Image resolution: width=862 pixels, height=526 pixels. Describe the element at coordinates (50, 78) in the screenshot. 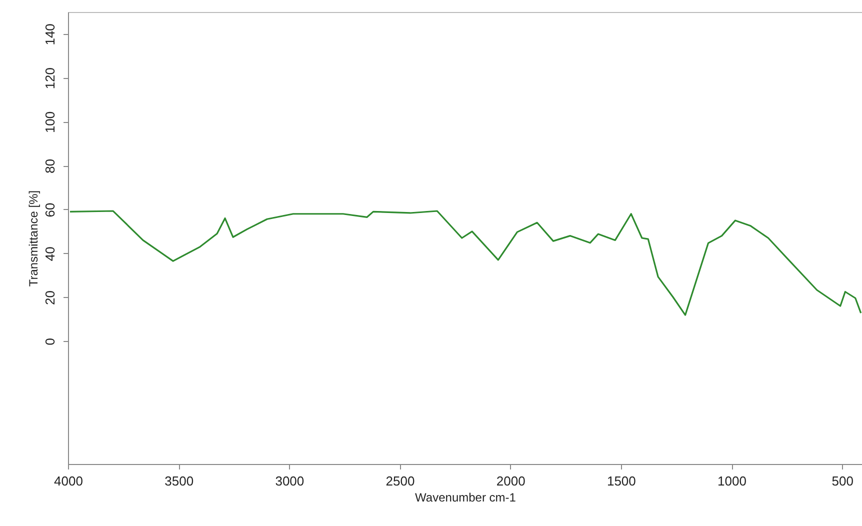

I see `y-tick-label: 120` at that location.